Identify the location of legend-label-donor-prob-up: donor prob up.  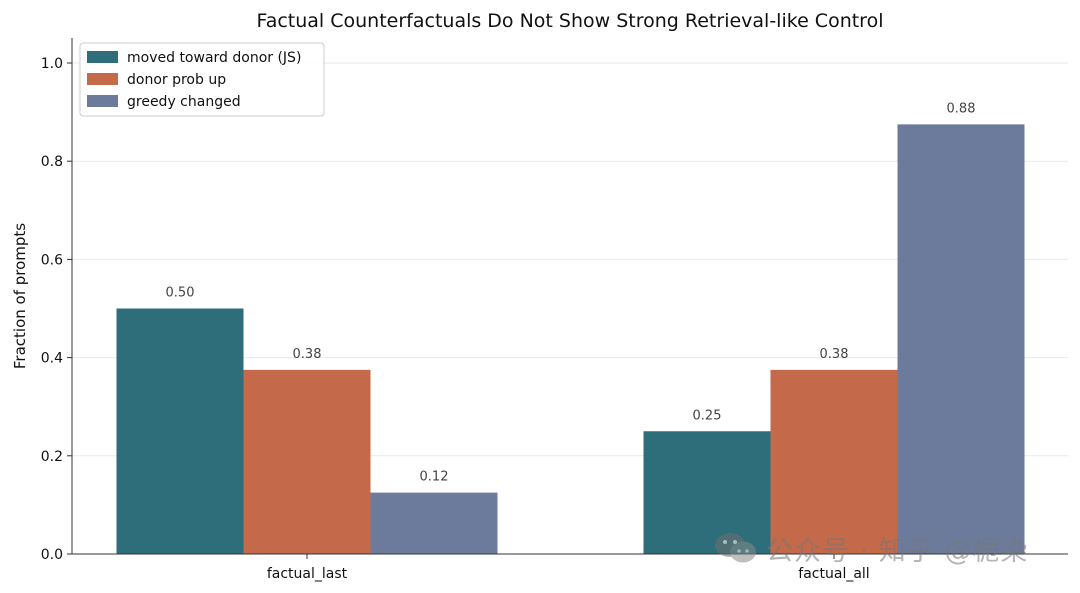
(176, 80).